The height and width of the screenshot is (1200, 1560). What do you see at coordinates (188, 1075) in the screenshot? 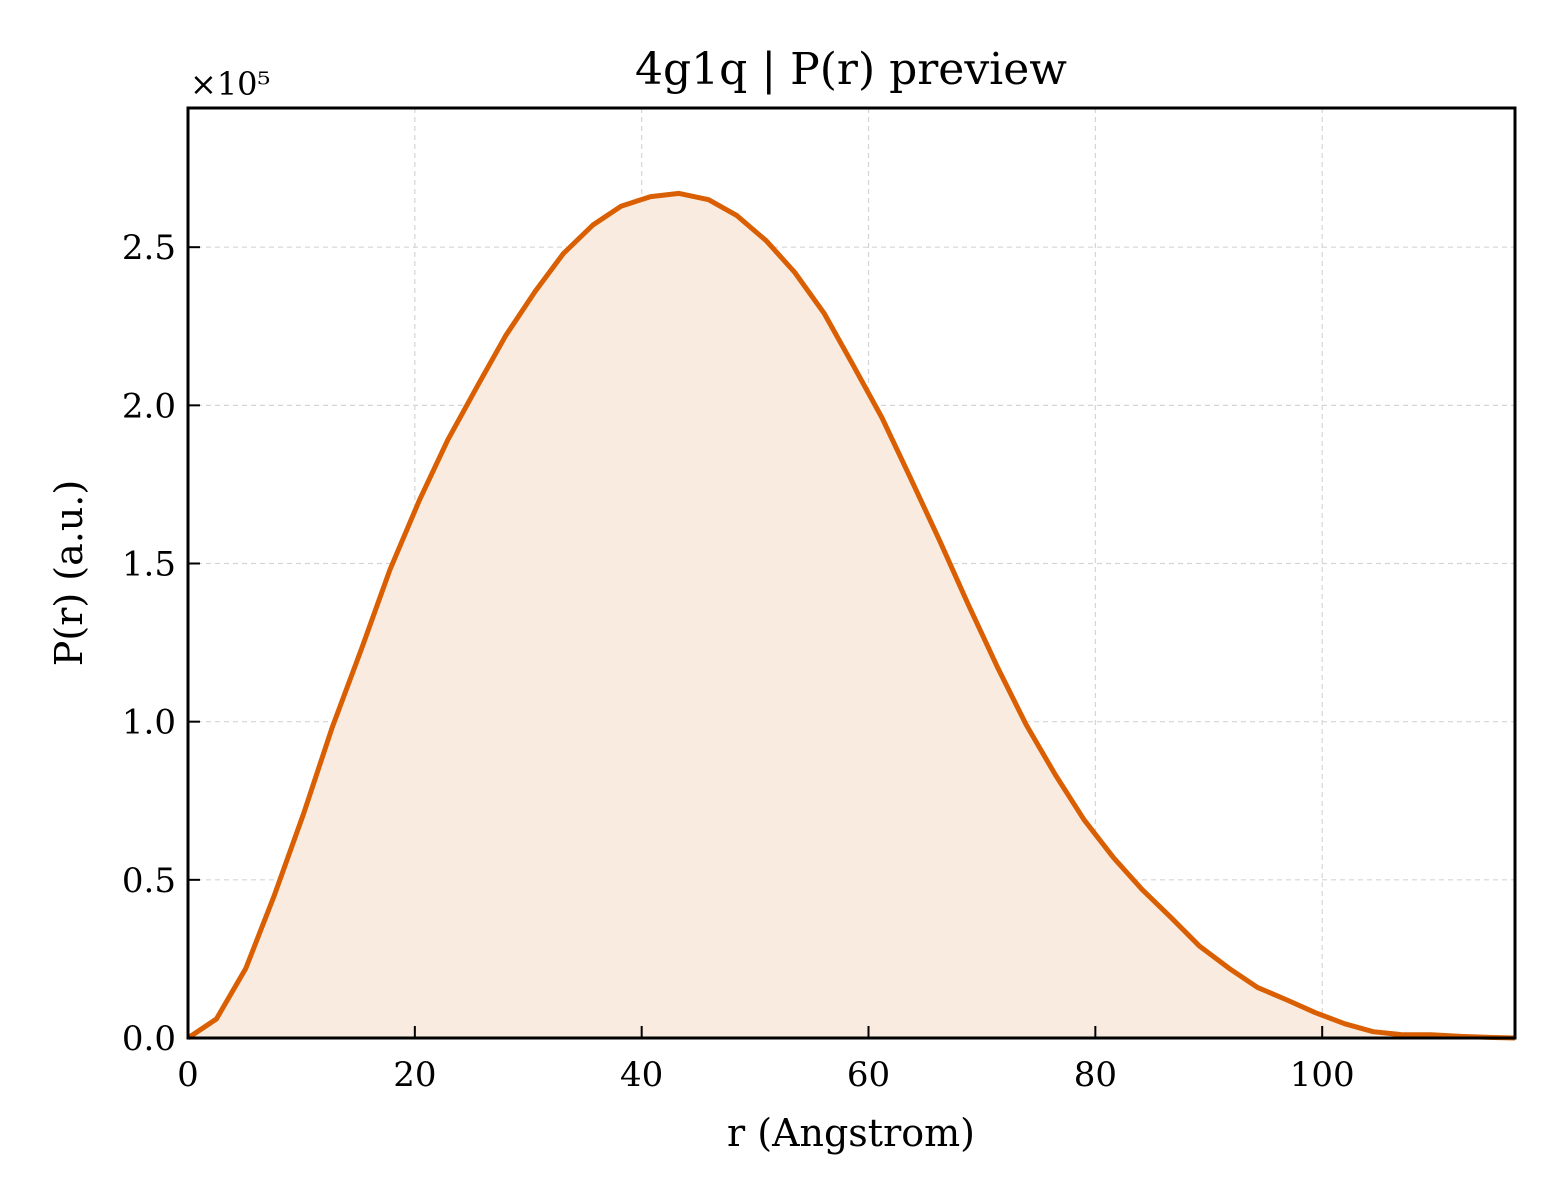
I see `x-tick-label: 0` at bounding box center [188, 1075].